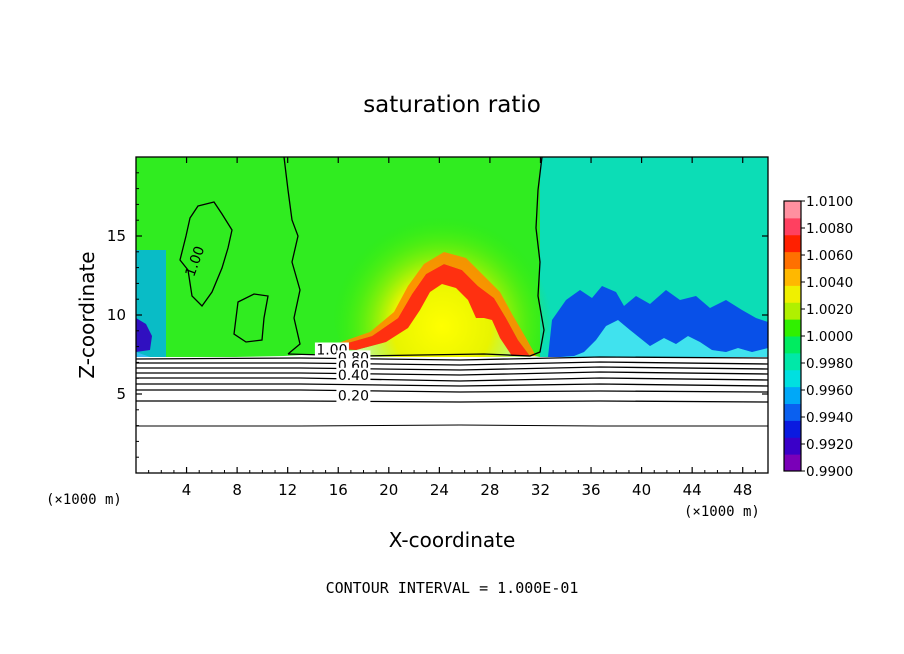  What do you see at coordinates (187, 490) in the screenshot?
I see `x-tick-label: 4` at bounding box center [187, 490].